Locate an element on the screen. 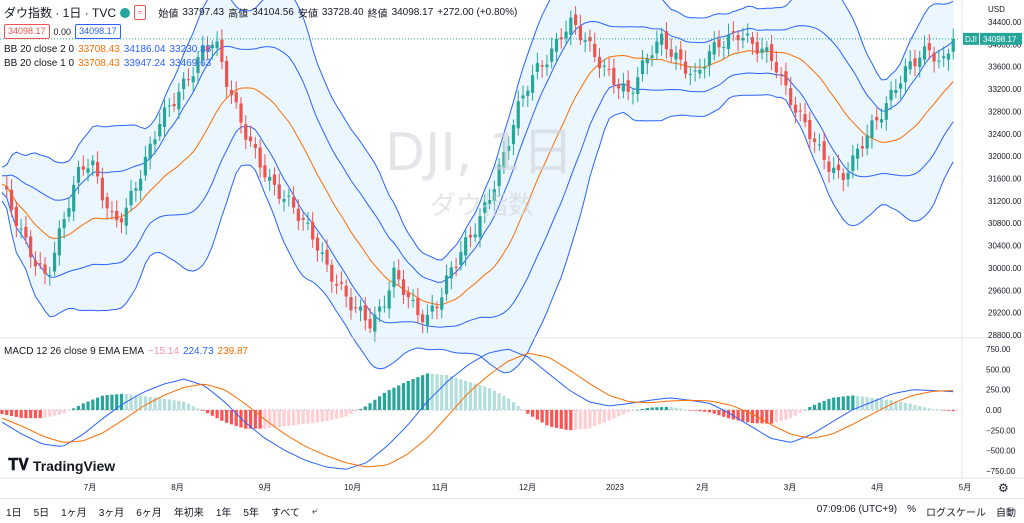 The width and height of the screenshot is (1024, 523). range-1d: 1日 is located at coordinates (14, 513).